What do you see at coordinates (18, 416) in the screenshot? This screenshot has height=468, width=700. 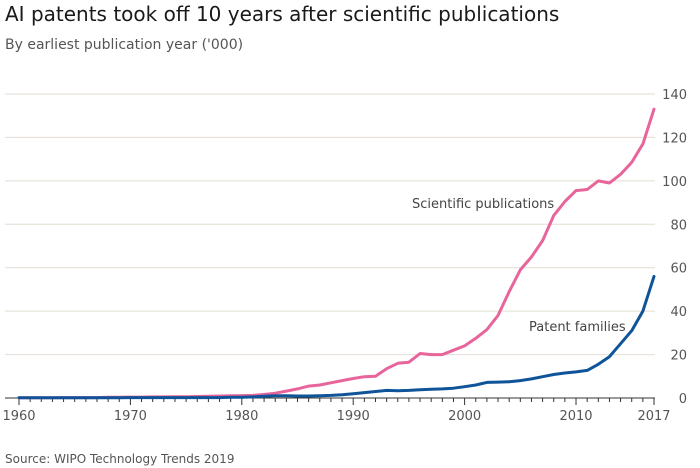 I see `x-tick-label: 1960` at bounding box center [18, 416].